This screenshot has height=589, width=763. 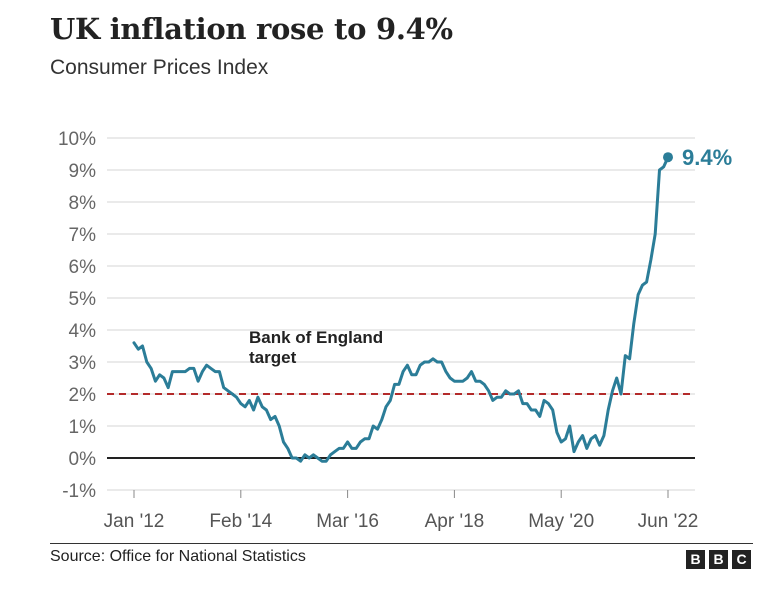 I want to click on x-tick-label: Apr '18, so click(x=455, y=521).